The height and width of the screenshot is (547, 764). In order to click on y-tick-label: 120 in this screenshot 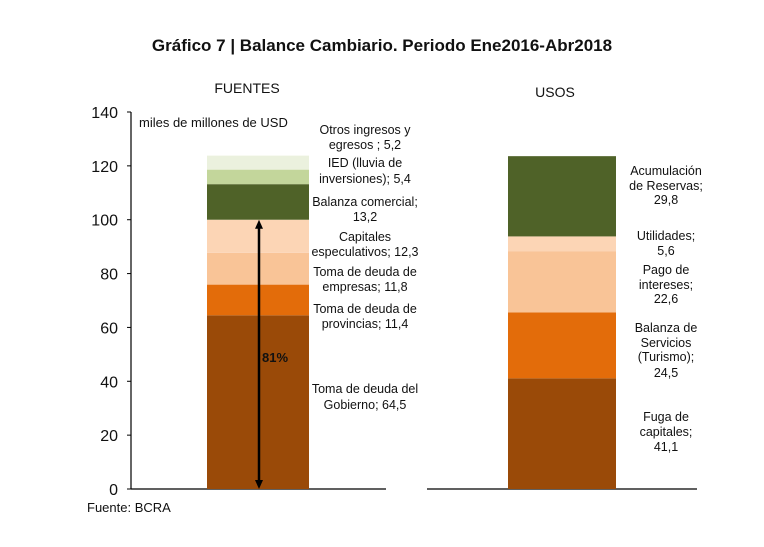, I will do `click(104, 167)`.